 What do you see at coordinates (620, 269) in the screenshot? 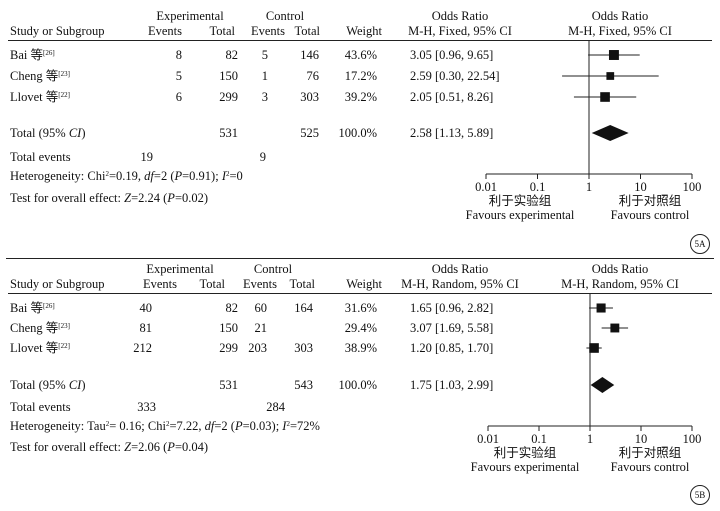
I see `plot-title: Odds Ratio` at bounding box center [620, 269].